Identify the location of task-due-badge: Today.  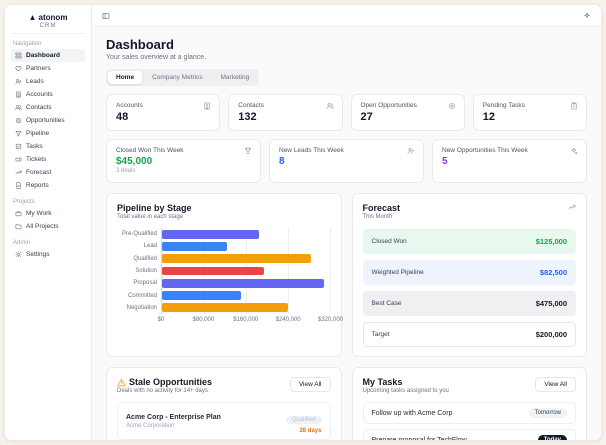
(552, 437).